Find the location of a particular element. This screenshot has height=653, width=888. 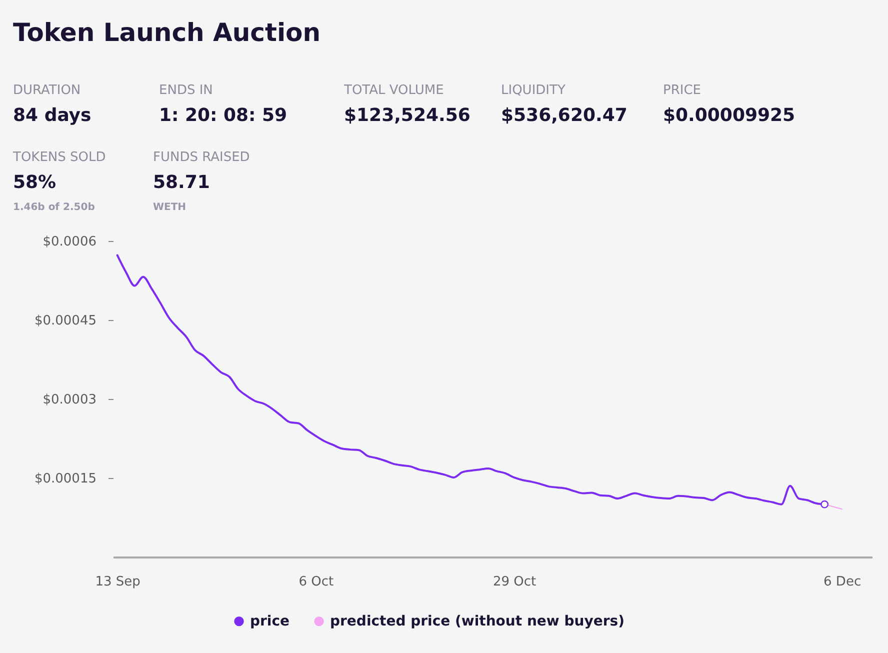

x-tick-label: 13 Sep is located at coordinates (117, 582).